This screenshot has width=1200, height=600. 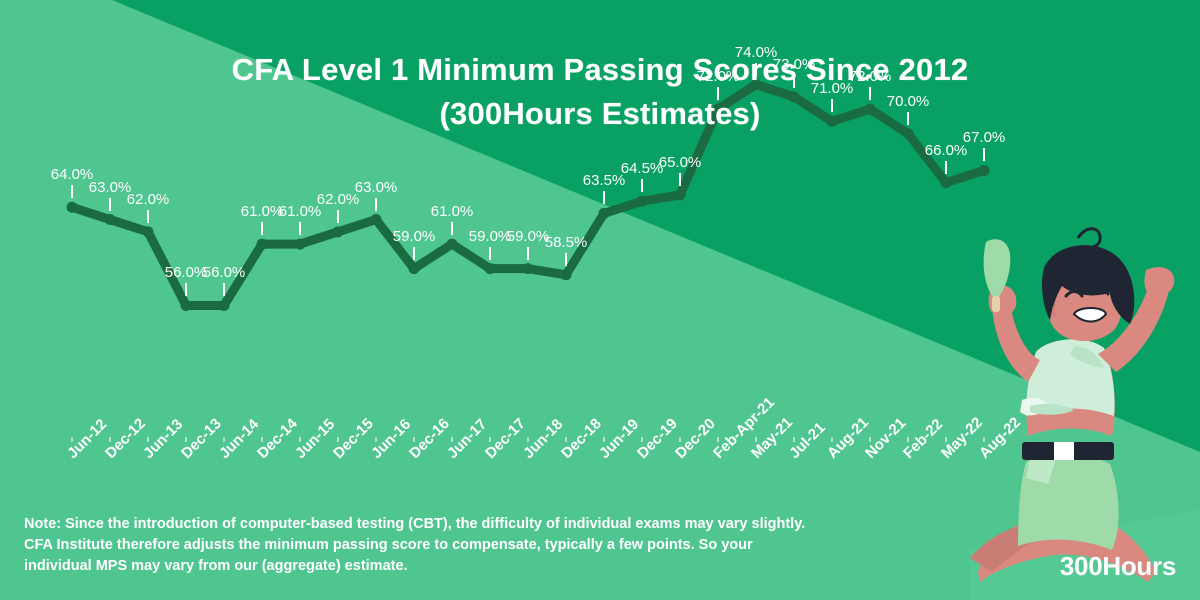 I want to click on data-point-label: 58.5%, so click(x=566, y=242).